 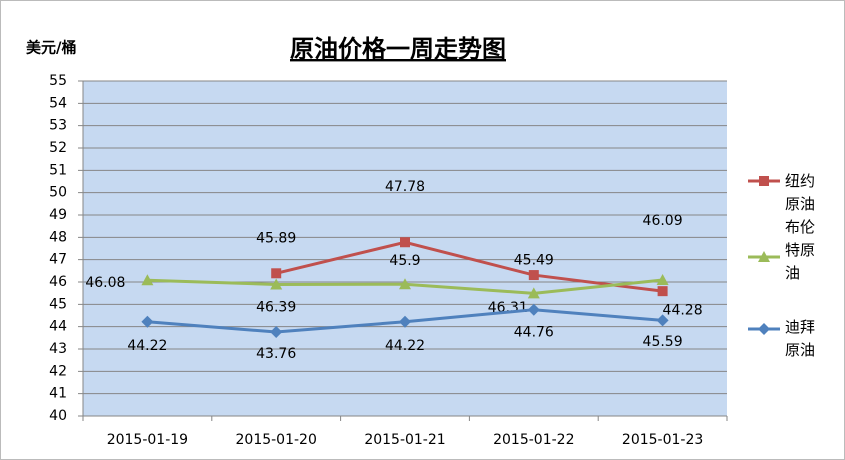 What do you see at coordinates (58, 193) in the screenshot?
I see `y-tick-label: 50` at bounding box center [58, 193].